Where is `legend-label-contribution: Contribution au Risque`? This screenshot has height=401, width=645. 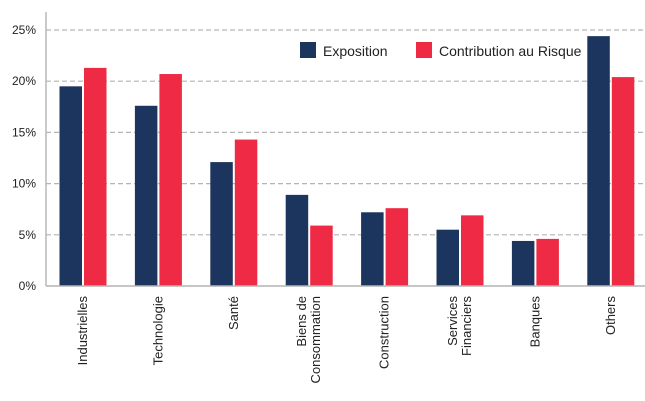
legend-label-contribution: Contribution au Risque is located at coordinates (510, 51).